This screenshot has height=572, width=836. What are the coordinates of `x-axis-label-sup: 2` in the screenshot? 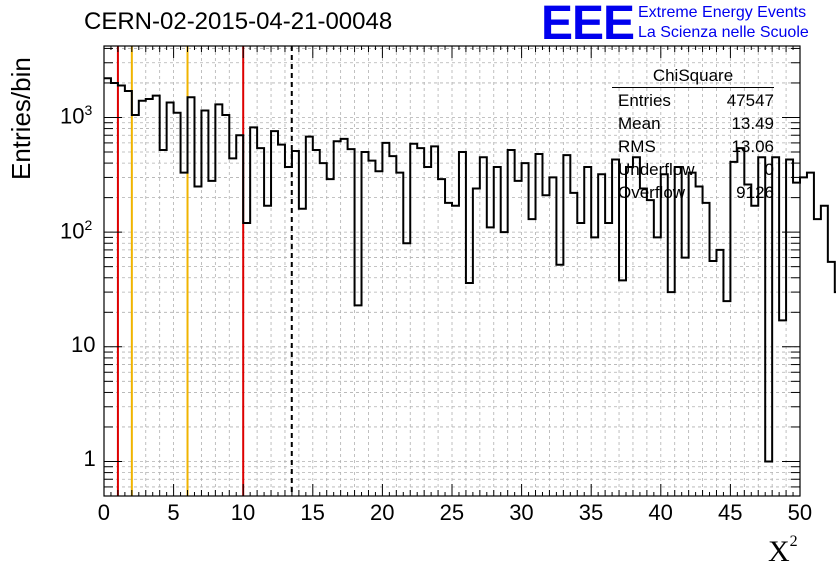 It's located at (793, 541).